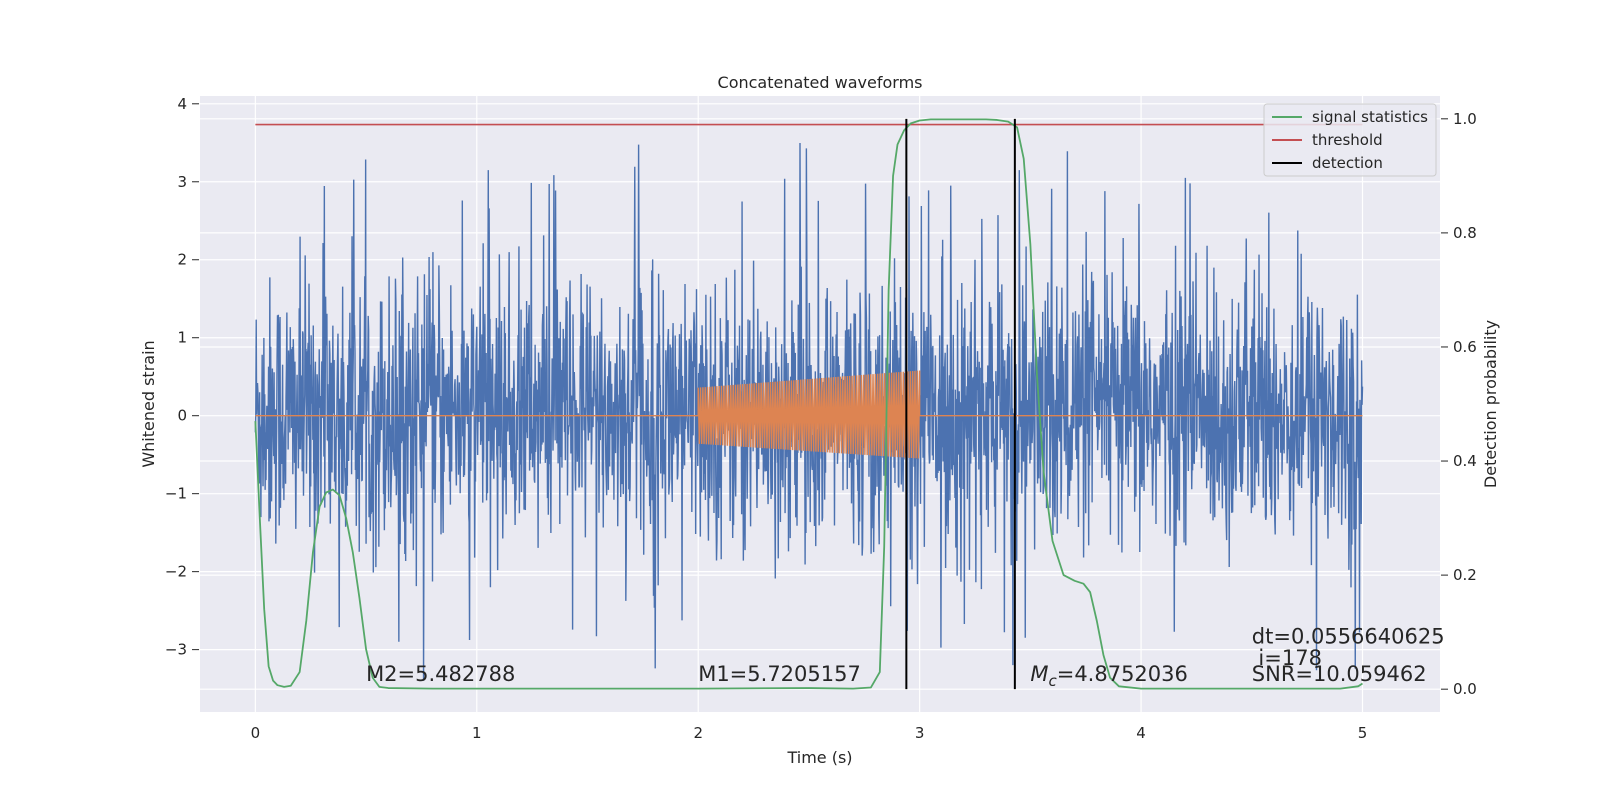  Describe the element at coordinates (1339, 674) in the screenshot. I see `annotation-text: SNR=10.059462` at that location.